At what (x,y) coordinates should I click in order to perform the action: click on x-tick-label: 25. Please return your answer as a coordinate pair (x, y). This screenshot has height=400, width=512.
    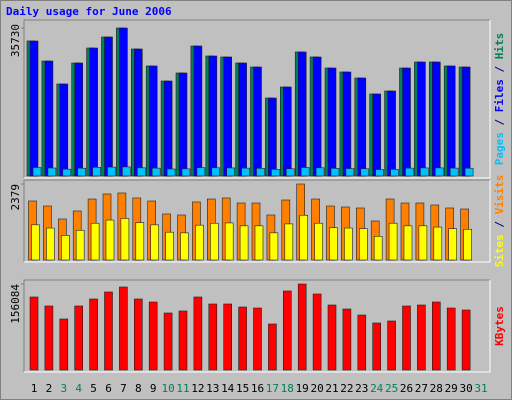
    Looking at the image, I should click on (391, 388).